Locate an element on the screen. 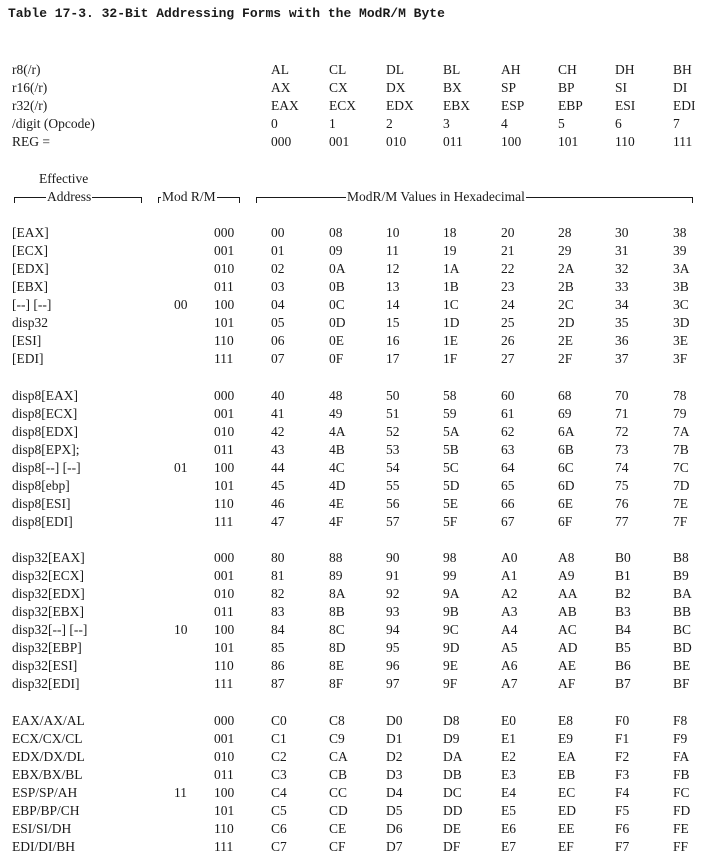 The height and width of the screenshot is (864, 708). hex-value-cell: F5 is located at coordinates (622, 810).